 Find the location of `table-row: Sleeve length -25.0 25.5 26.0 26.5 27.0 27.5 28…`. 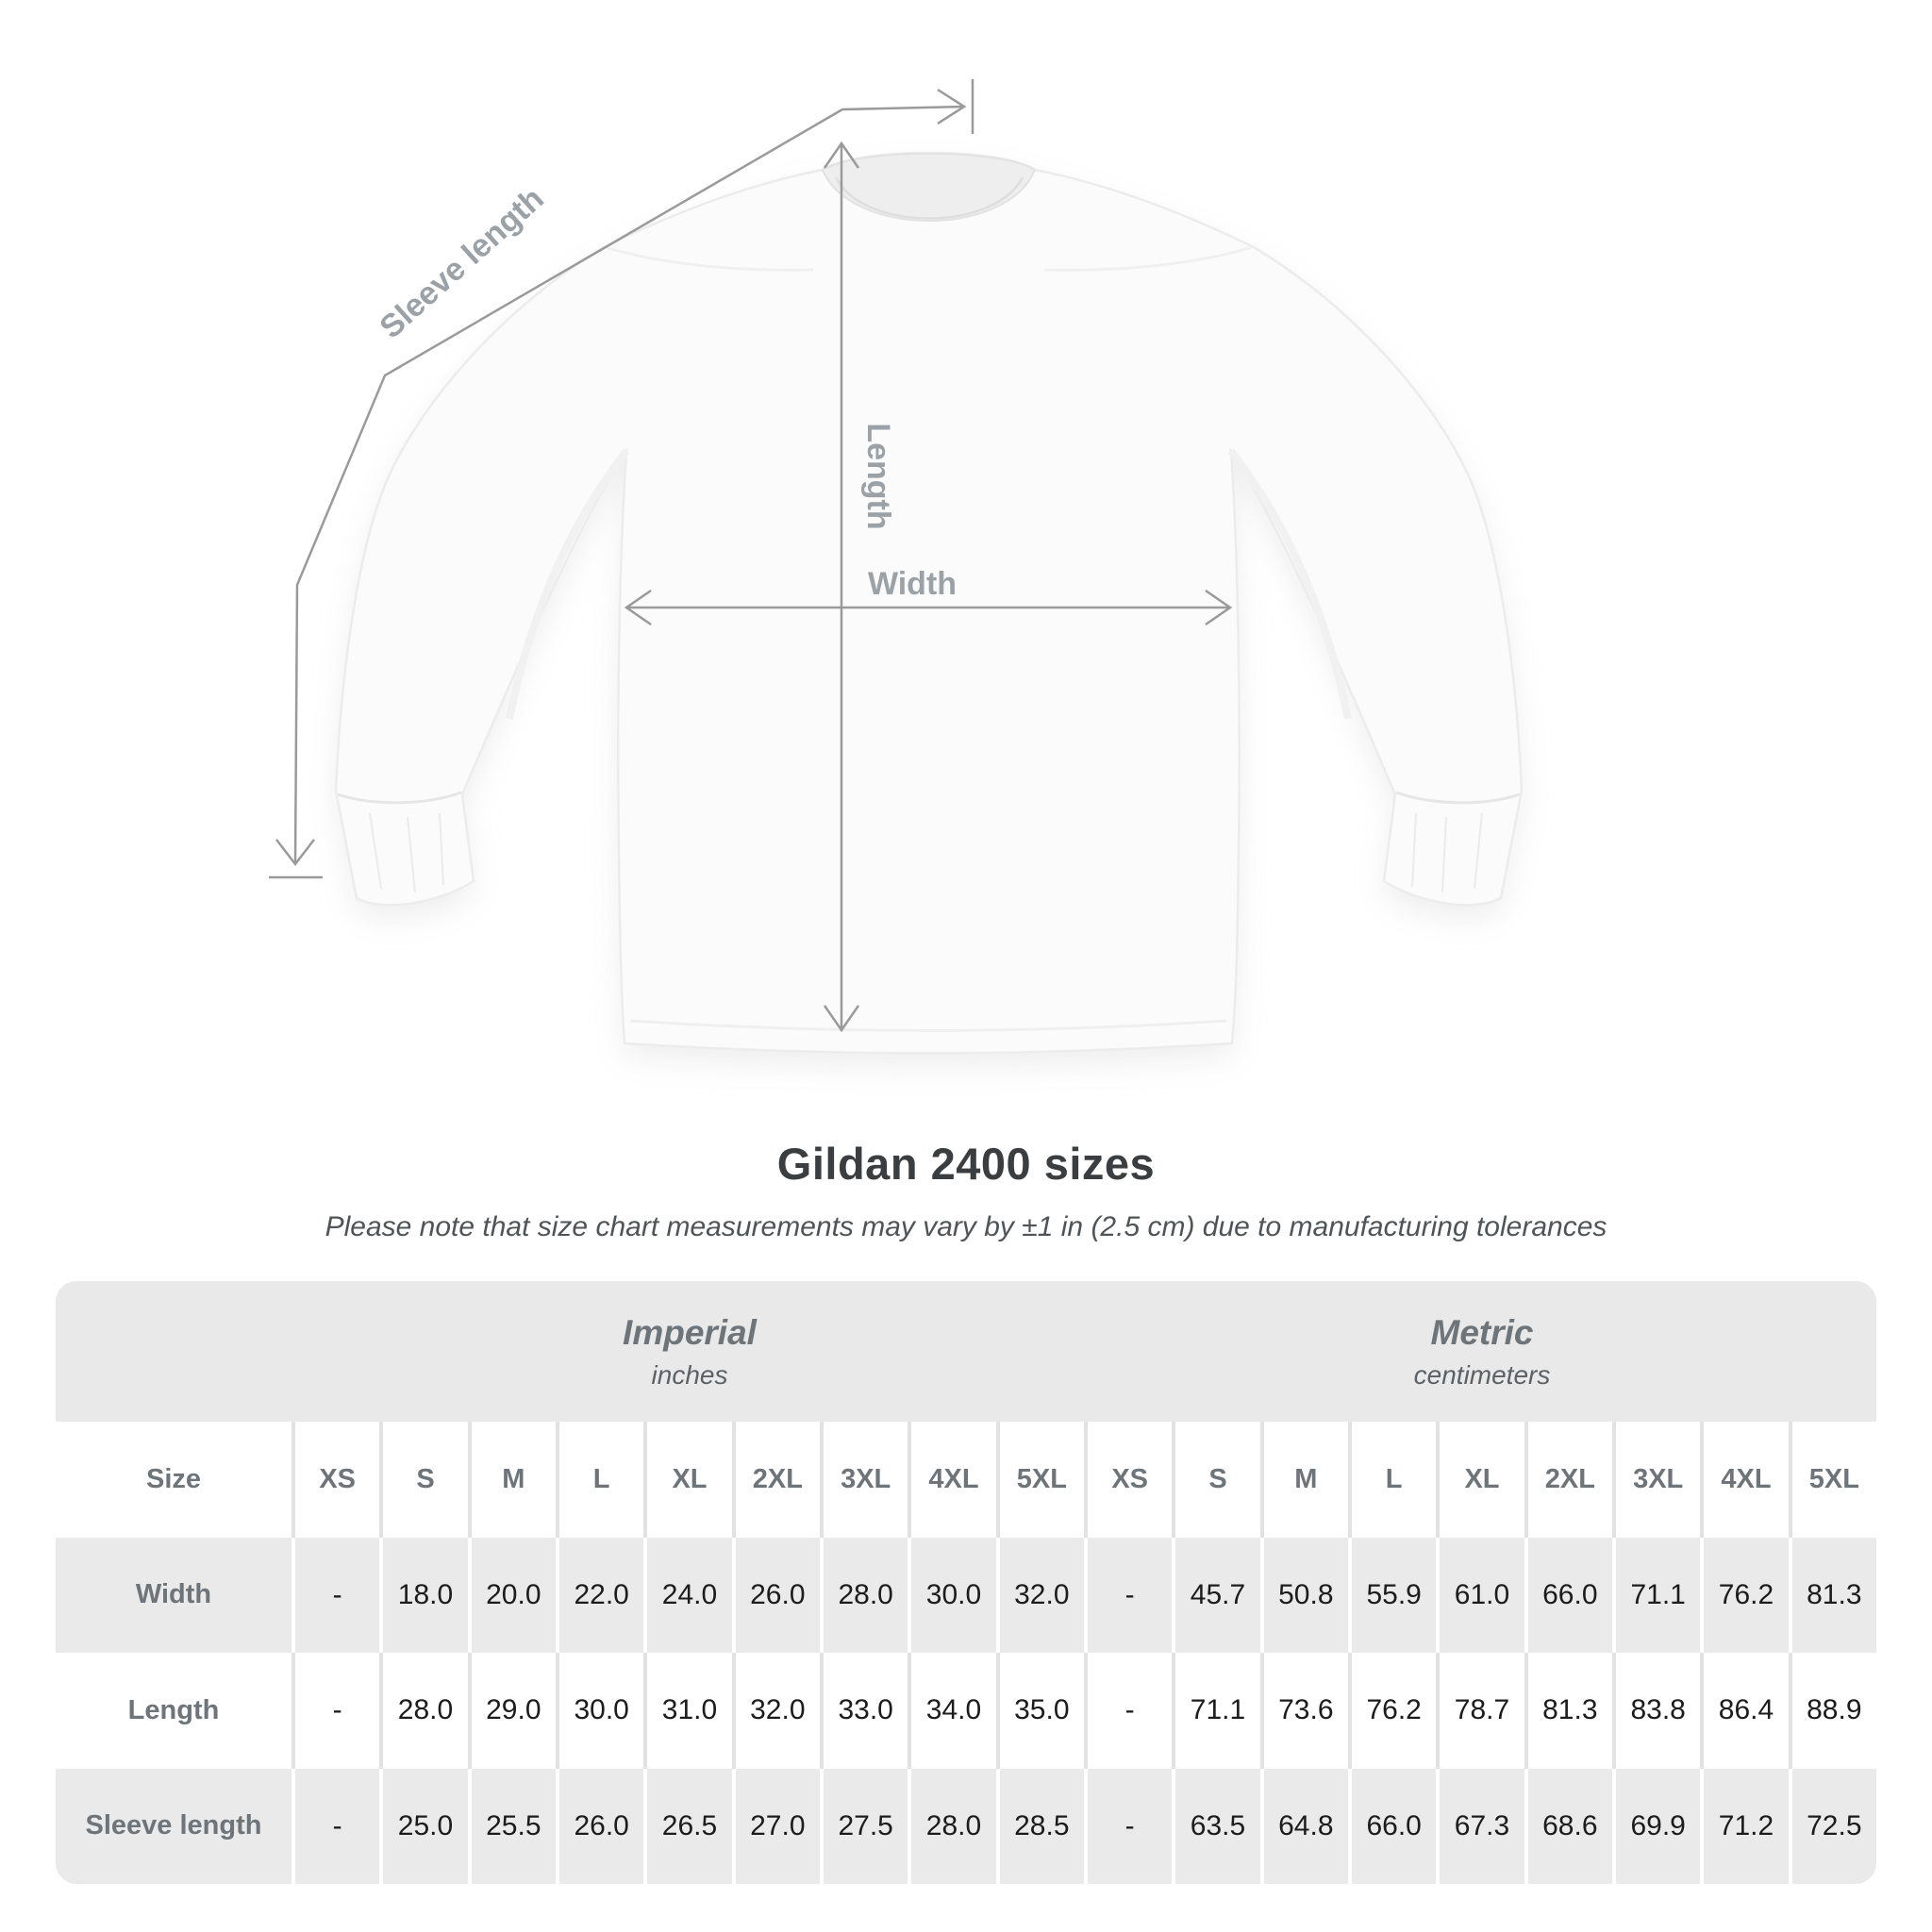

table-row: Sleeve length -25.0 25.5 26.0 26.5 27.0 27.5 28… is located at coordinates (966, 1826).